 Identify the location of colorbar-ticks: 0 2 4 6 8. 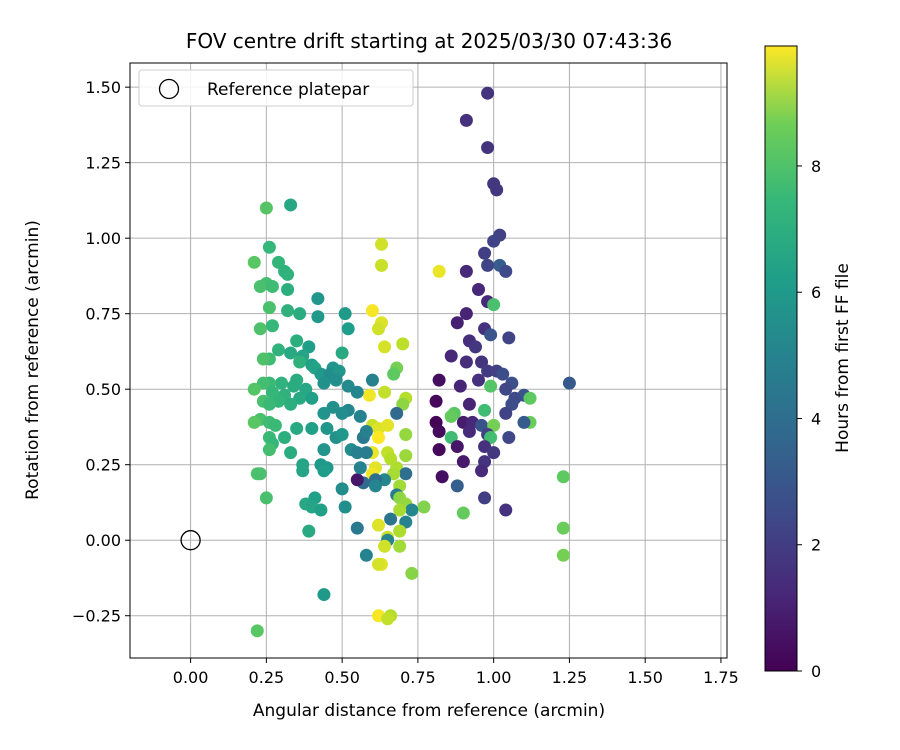
(809, 419).